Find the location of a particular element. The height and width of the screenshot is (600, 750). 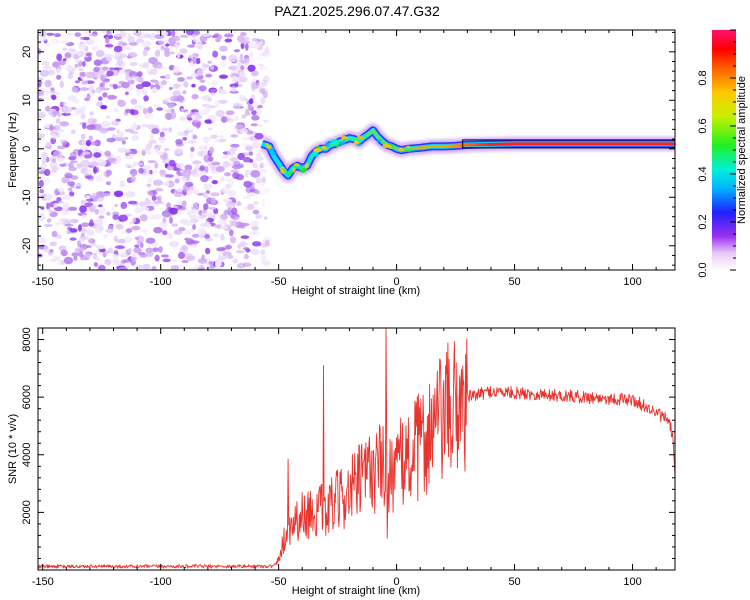

y-tick-label: 2000 is located at coordinates (27, 512).